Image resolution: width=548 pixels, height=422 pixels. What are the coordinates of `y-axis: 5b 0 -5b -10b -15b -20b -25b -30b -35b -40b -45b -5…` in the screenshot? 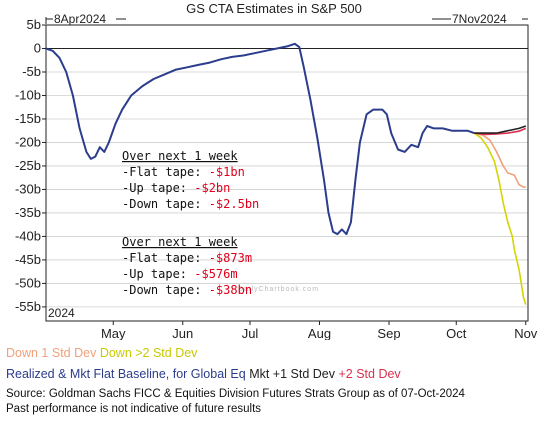 It's located at (30, 165).